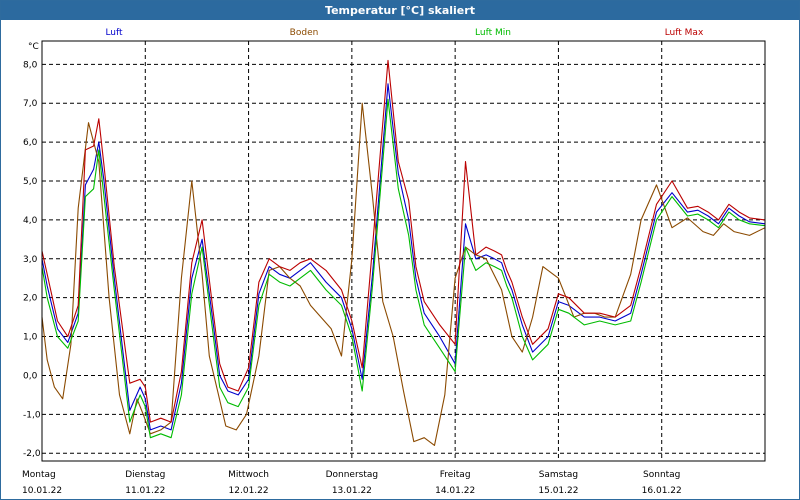 The width and height of the screenshot is (800, 500). I want to click on x-date-label: 15.01.22, so click(558, 491).